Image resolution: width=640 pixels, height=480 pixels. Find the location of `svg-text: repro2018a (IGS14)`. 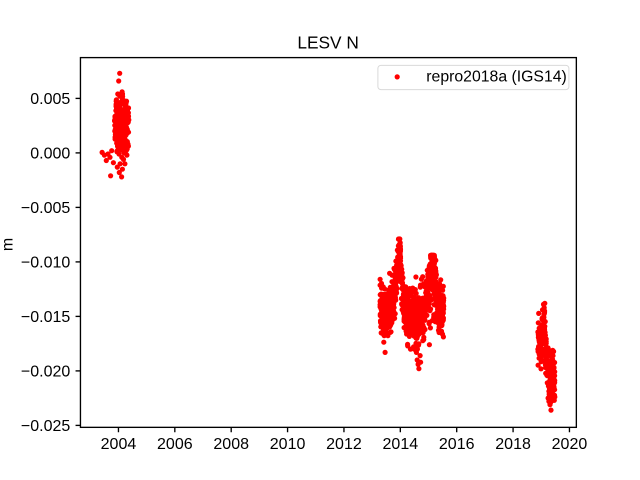

svg-text: repro2018a (IGS14) is located at coordinates (496, 76).